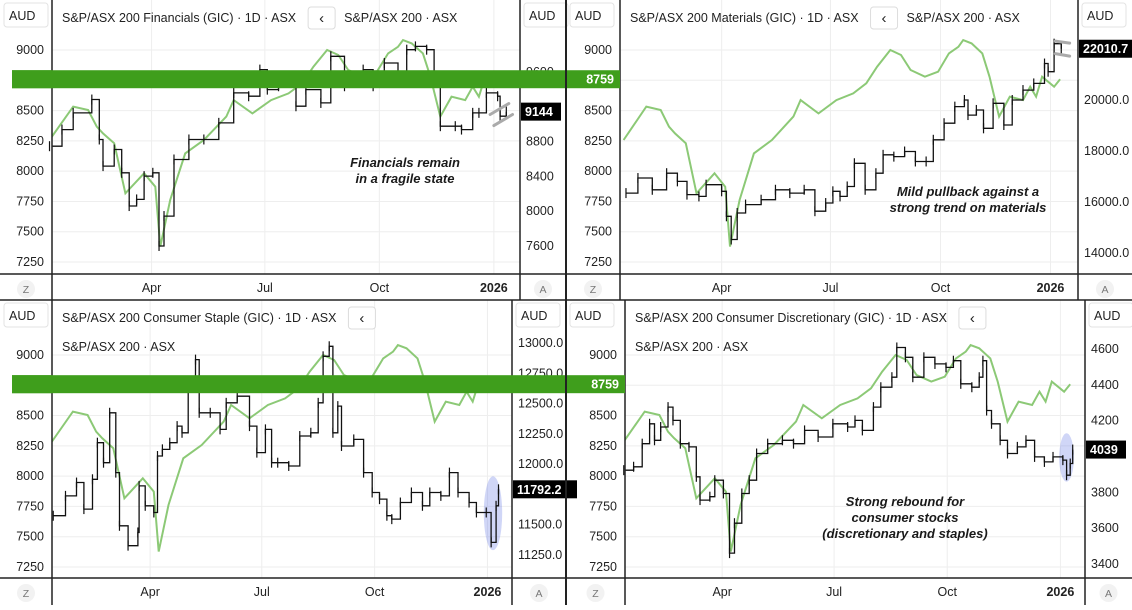 The image size is (1132, 610). I want to click on right-axis-tick-label: 8400, so click(540, 176).